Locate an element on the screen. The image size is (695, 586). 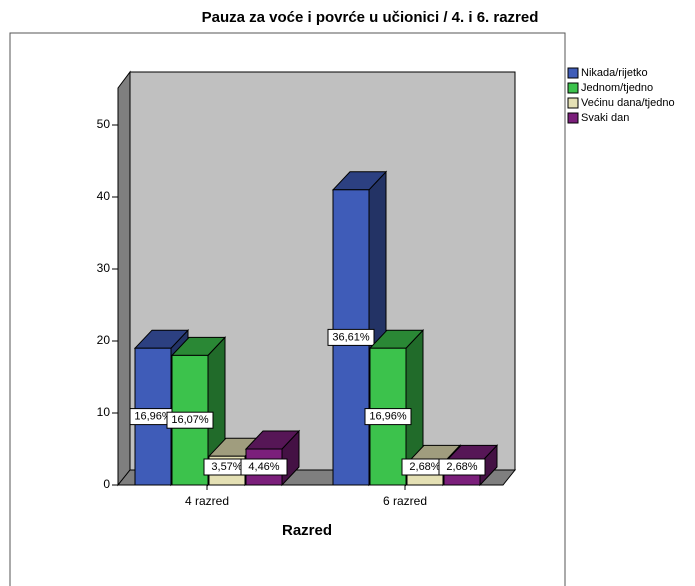
value-label: 3,57% is located at coordinates (226, 467).